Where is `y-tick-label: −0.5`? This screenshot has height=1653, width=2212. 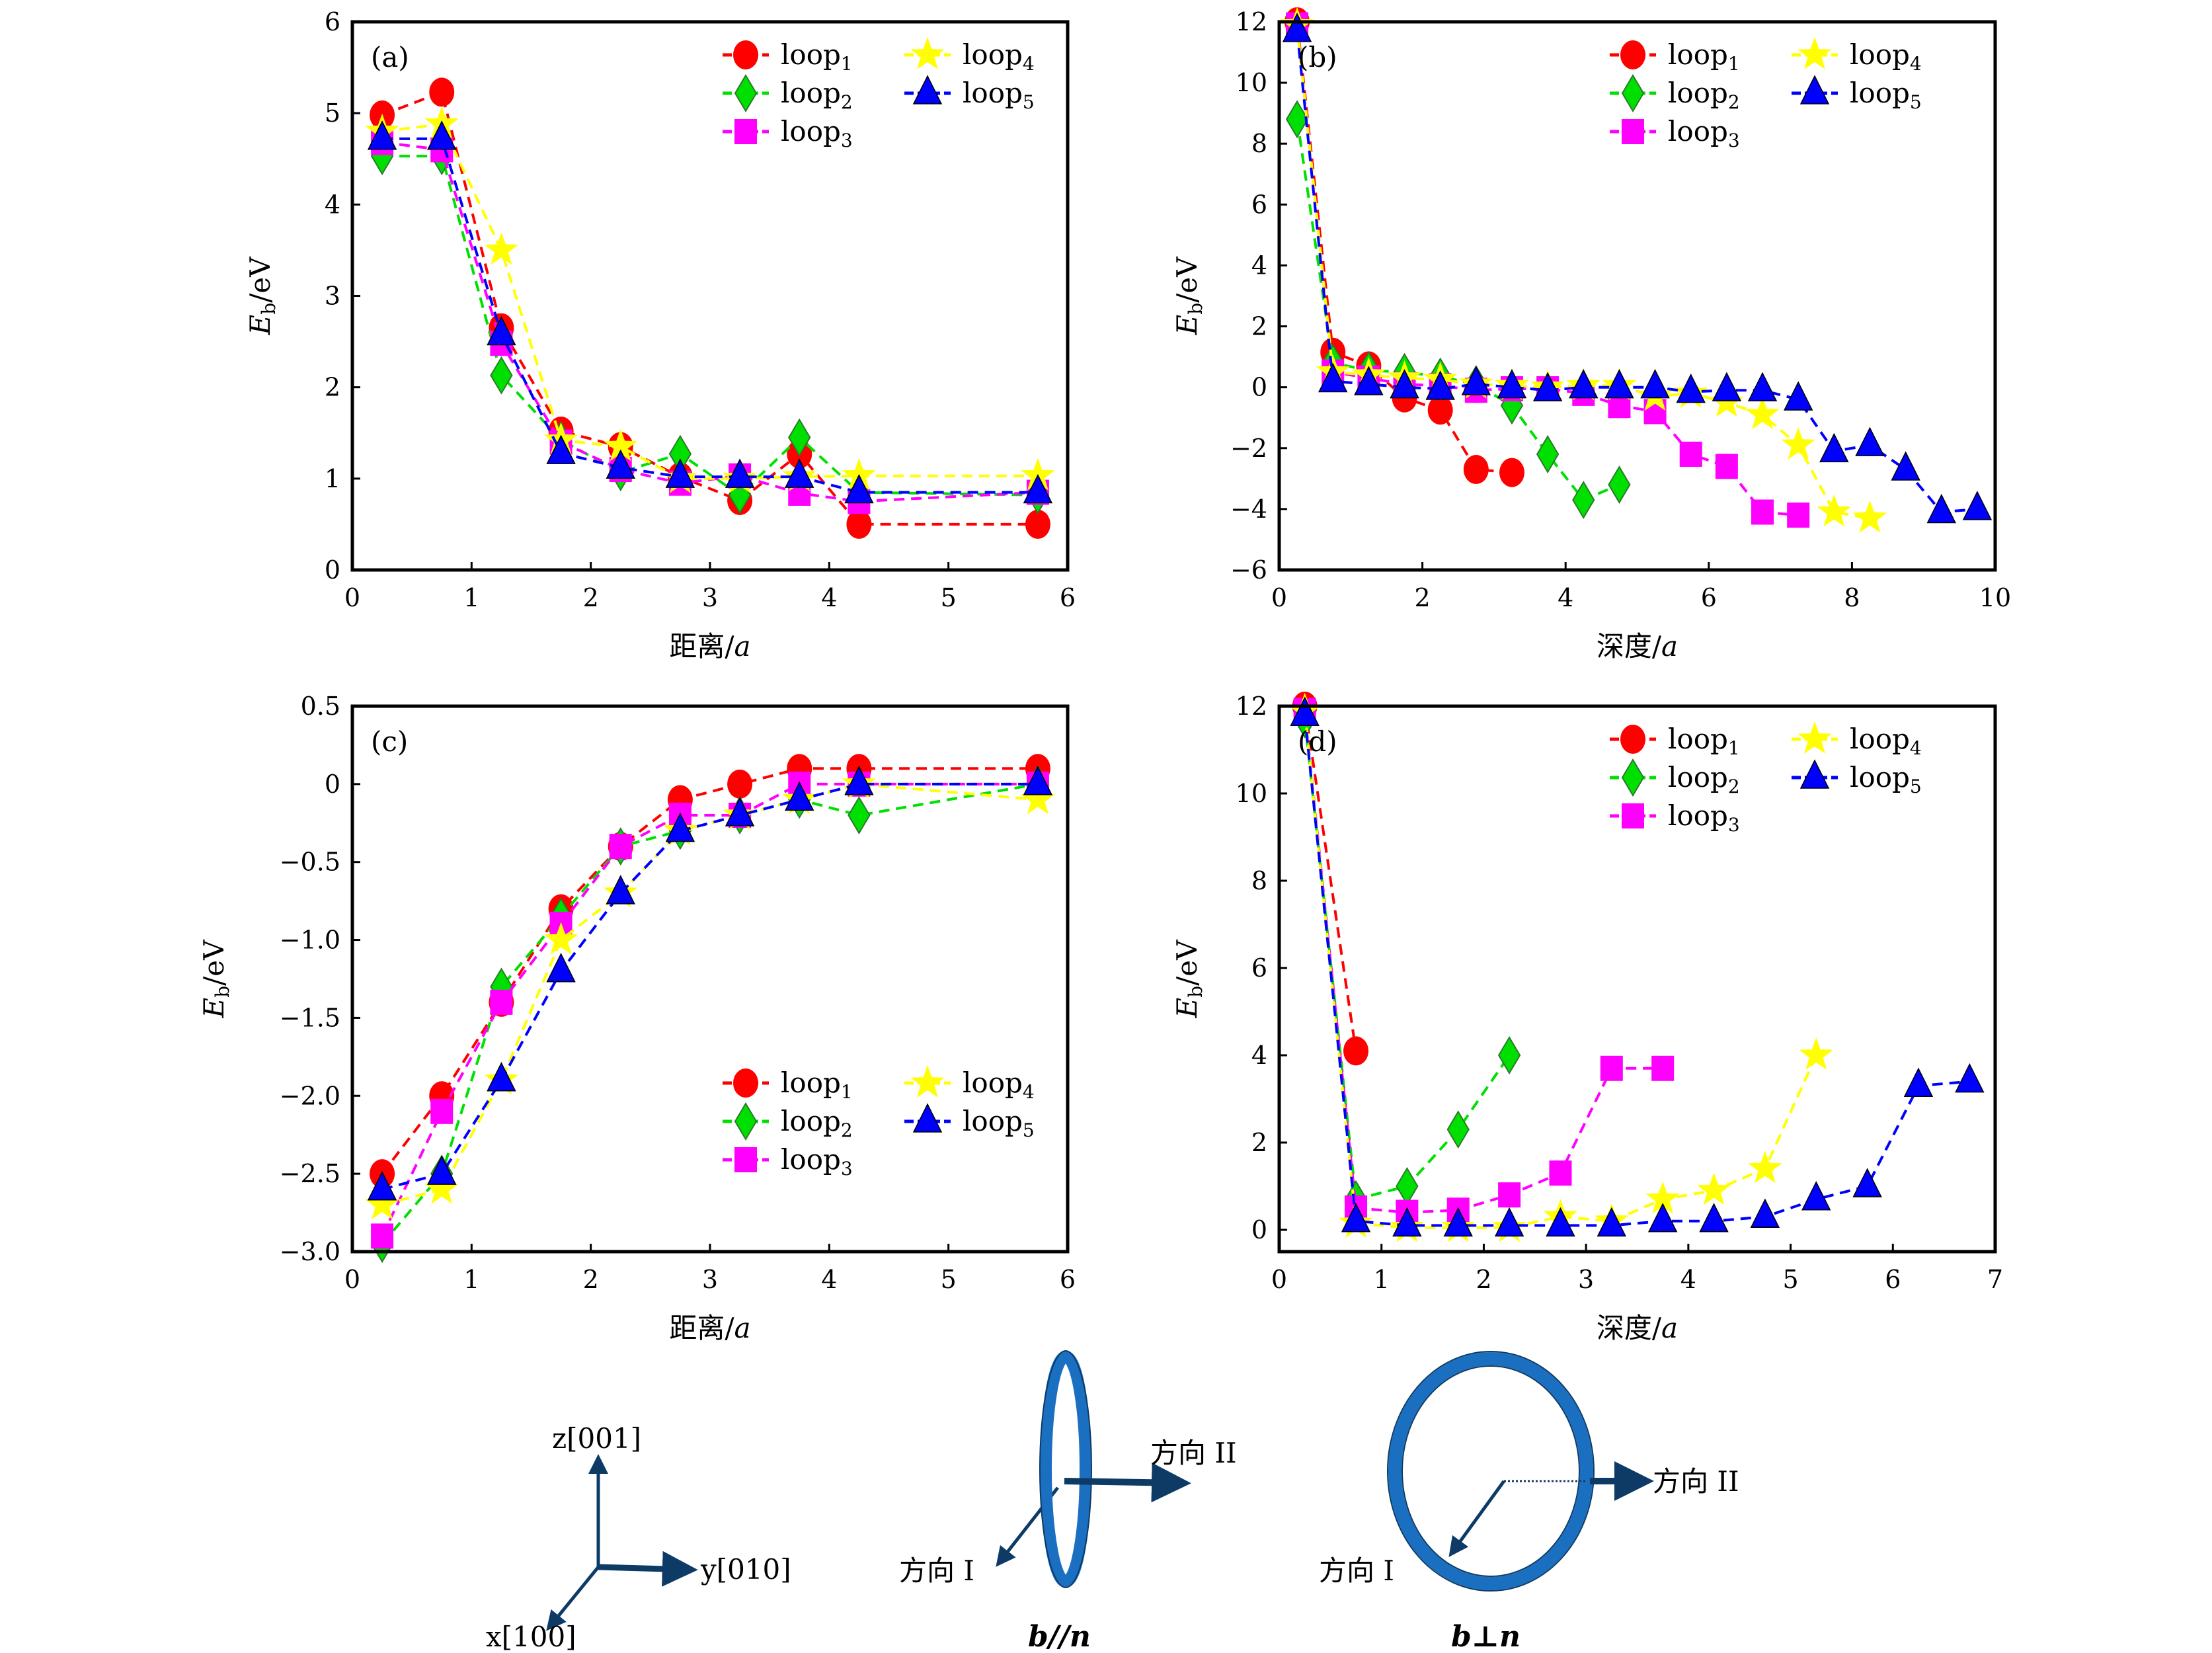 y-tick-label: −0.5 is located at coordinates (310, 862).